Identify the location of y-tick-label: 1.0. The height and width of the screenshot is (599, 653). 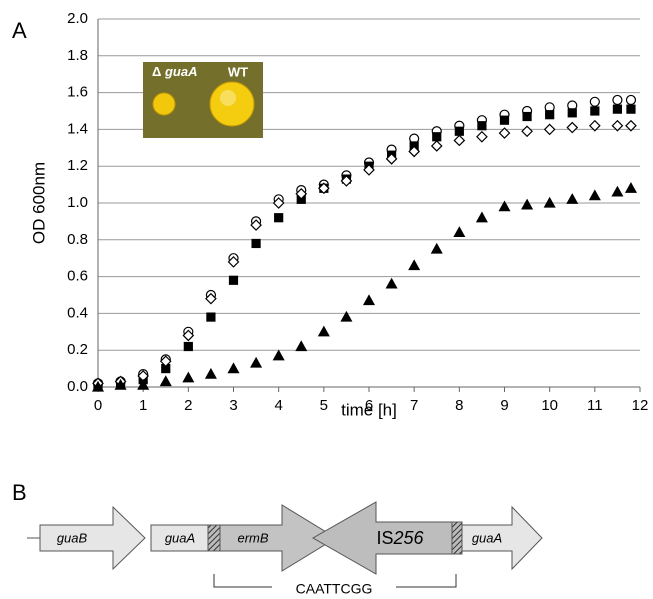
(77, 202).